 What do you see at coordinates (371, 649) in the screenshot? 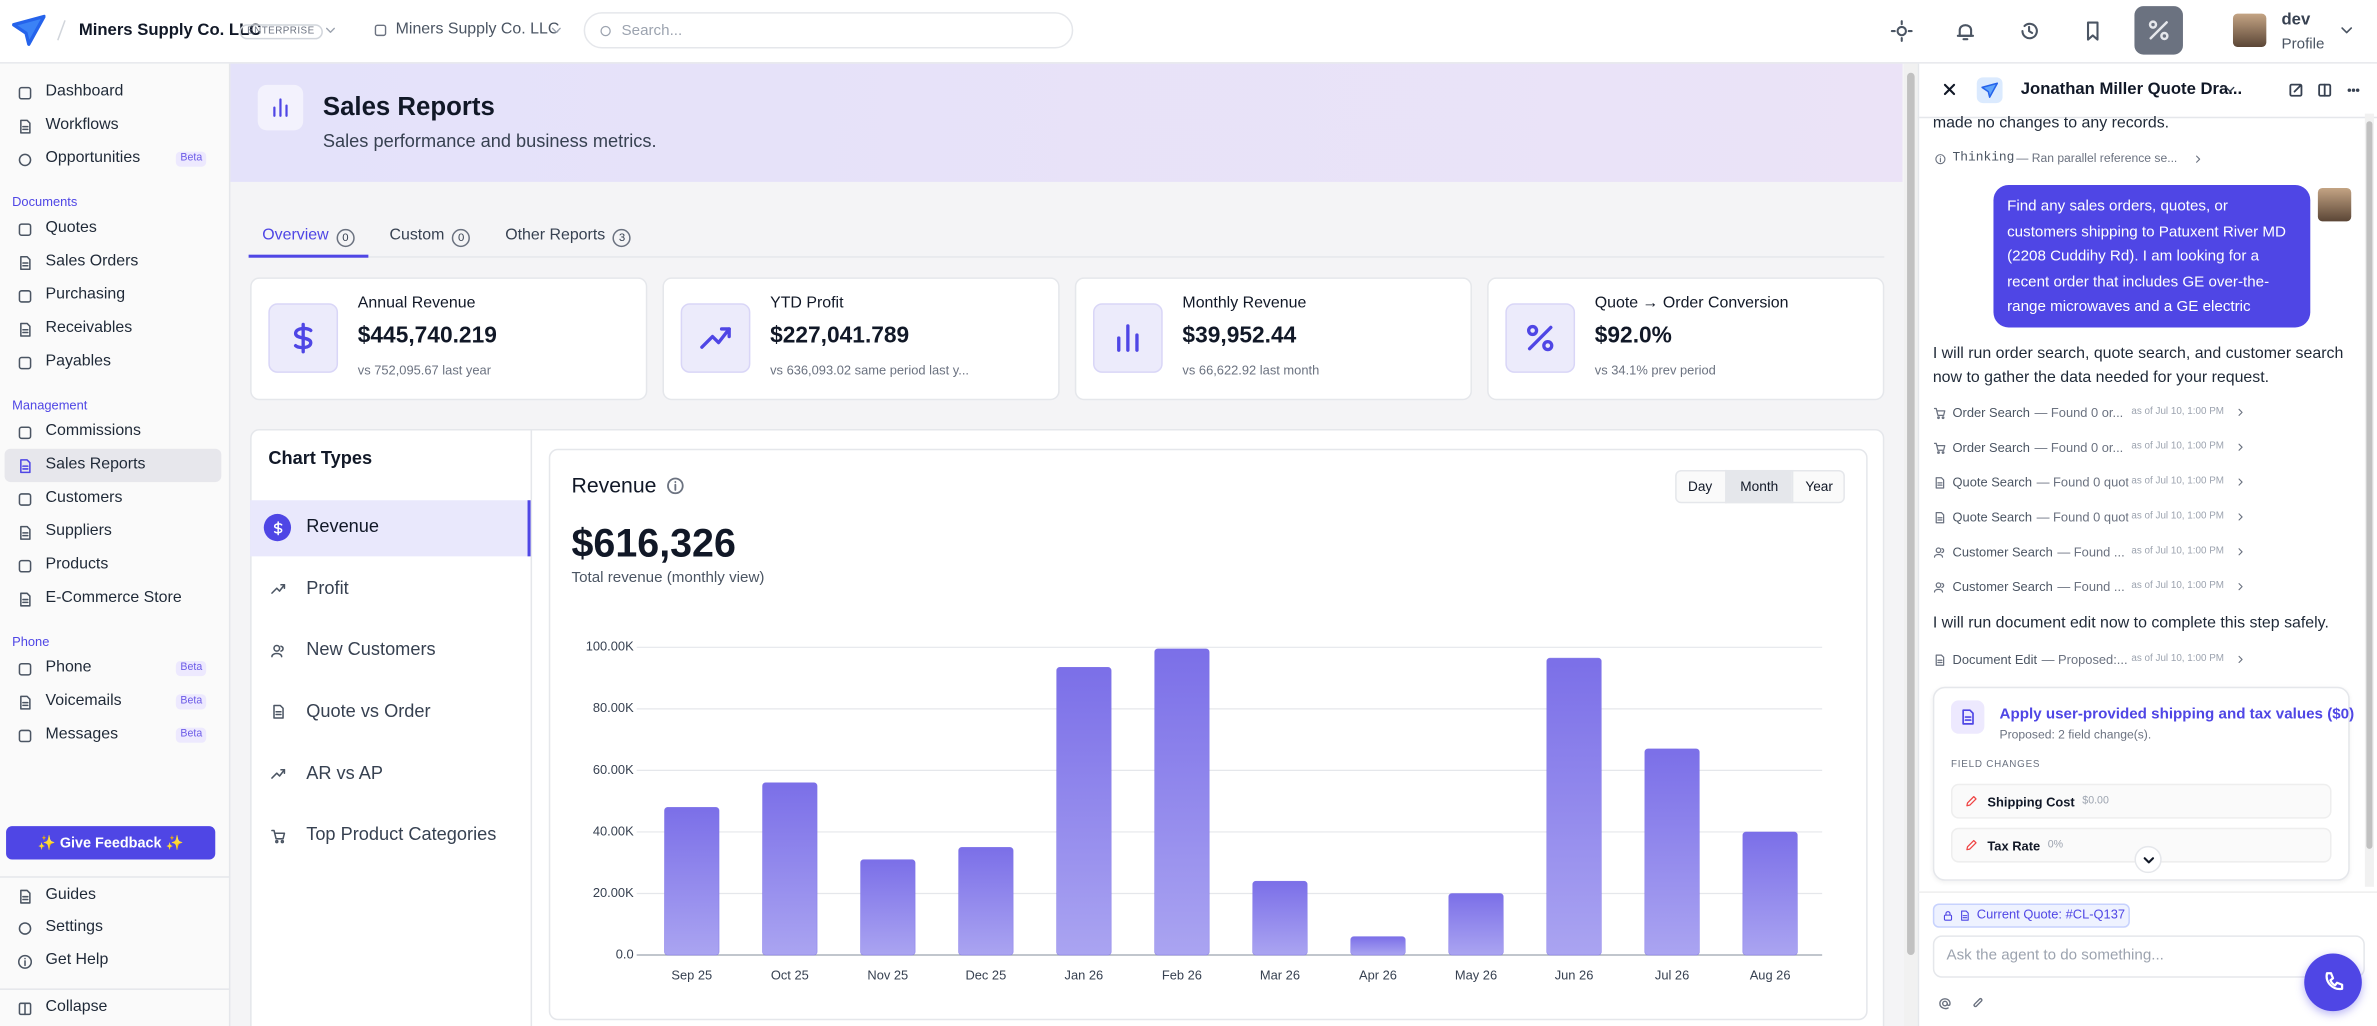
I see `chart-type-item: New Customers` at bounding box center [371, 649].